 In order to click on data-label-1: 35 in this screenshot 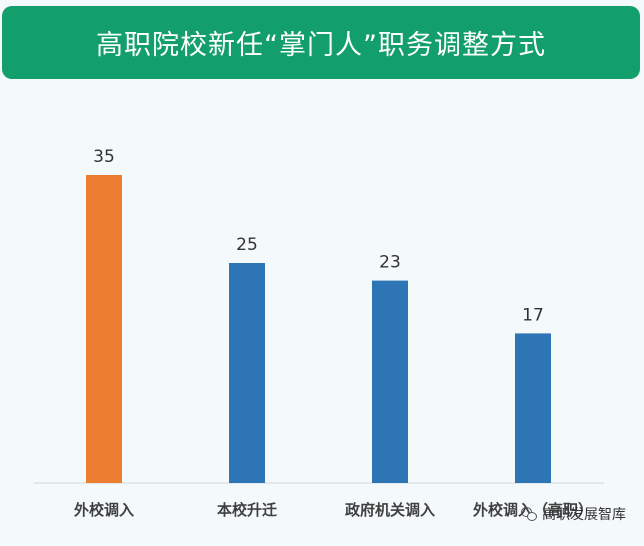, I will do `click(104, 157)`.